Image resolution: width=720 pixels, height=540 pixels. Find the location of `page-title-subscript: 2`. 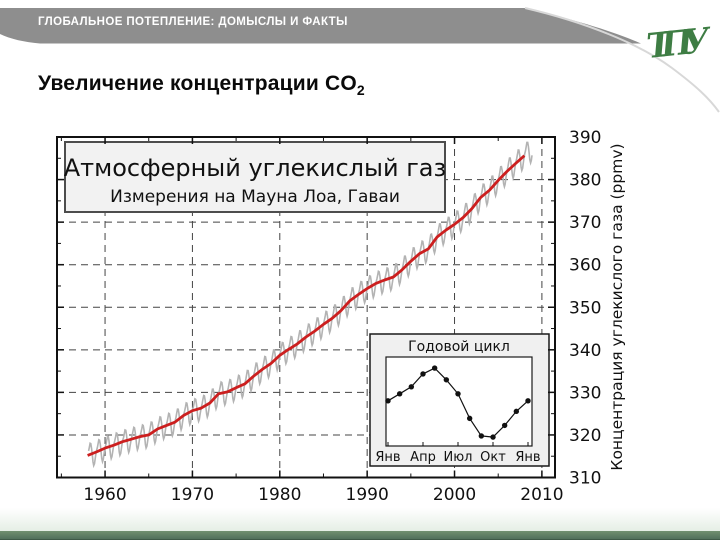

page-title-subscript: 2 is located at coordinates (360, 90).